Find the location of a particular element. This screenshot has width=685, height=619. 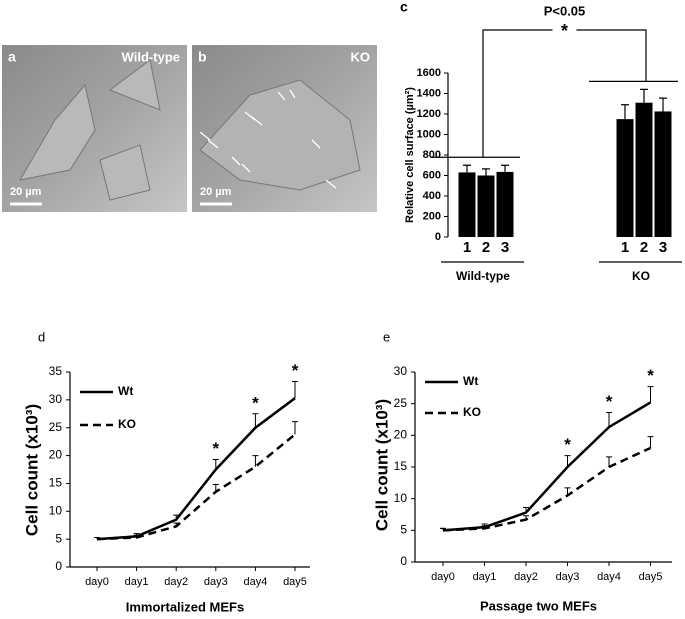

y-axis-title: Relative cell surface (µm²) is located at coordinates (410, 155).